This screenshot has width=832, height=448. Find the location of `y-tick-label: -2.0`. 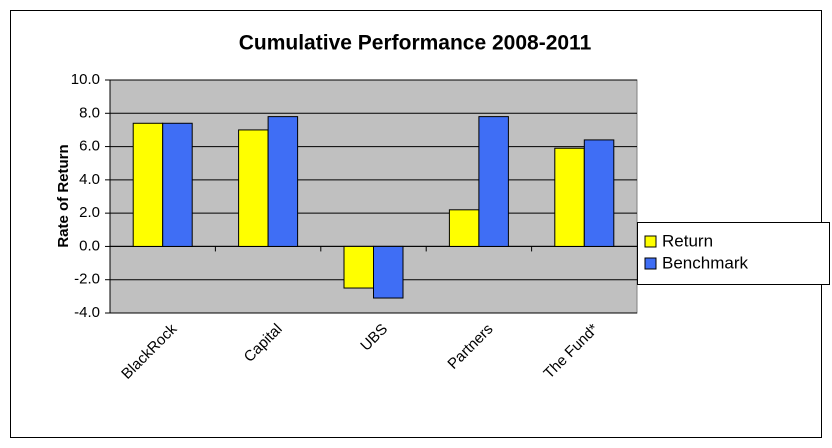

y-tick-label: -2.0 is located at coordinates (87, 279).